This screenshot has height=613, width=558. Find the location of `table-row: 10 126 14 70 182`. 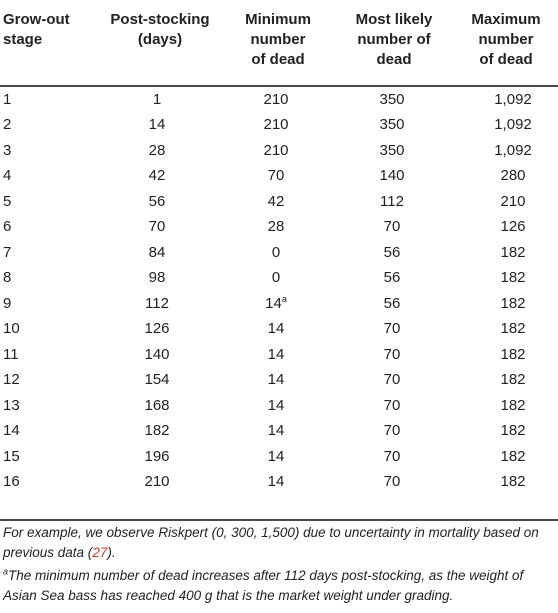

table-row: 10 126 14 70 182 is located at coordinates (279, 330).